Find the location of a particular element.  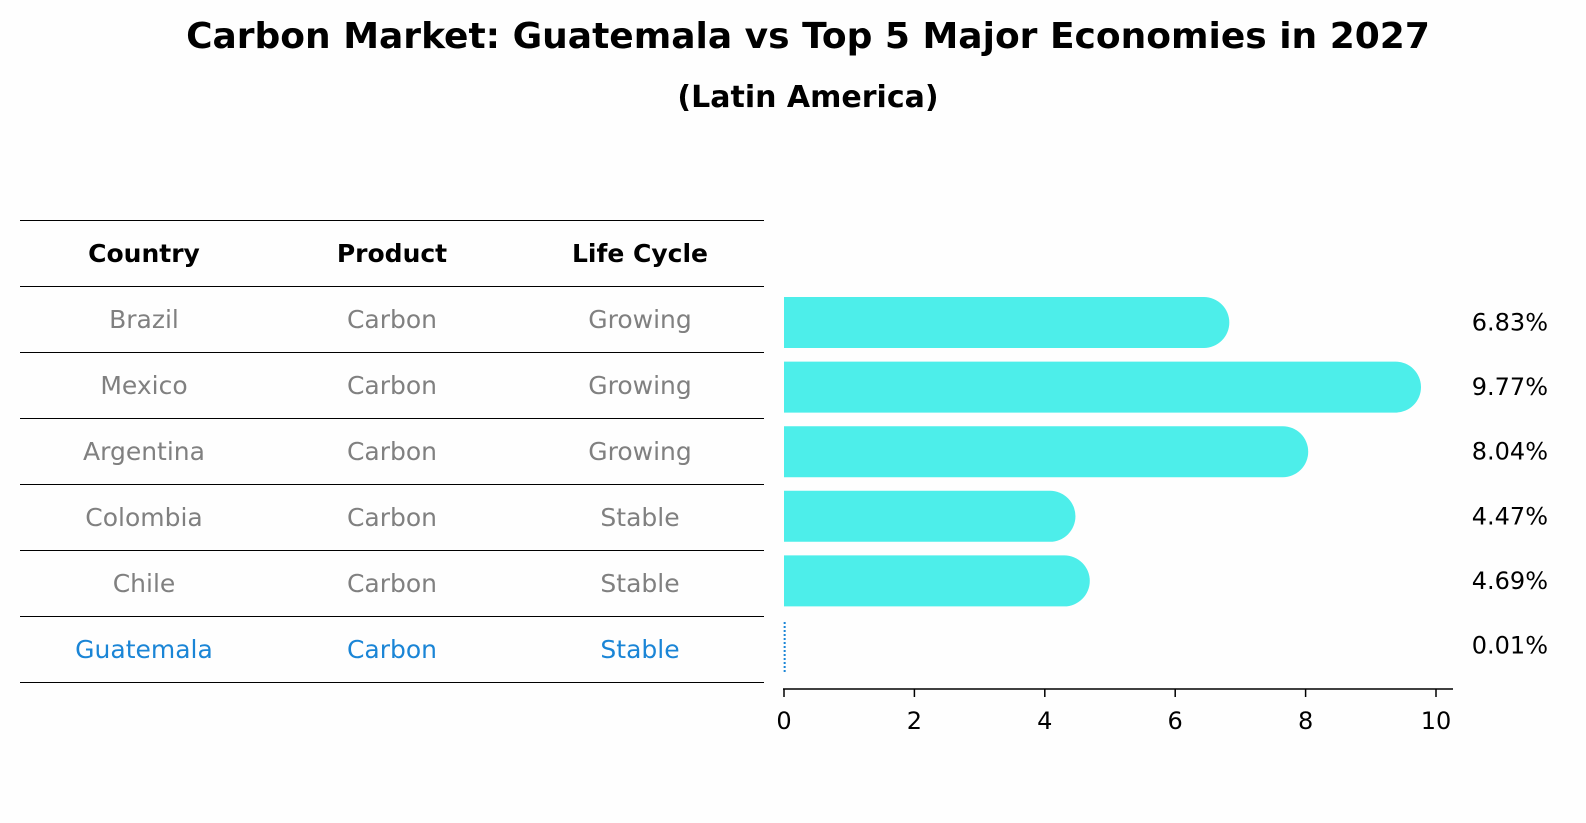

bar-colombia is located at coordinates (930, 516).